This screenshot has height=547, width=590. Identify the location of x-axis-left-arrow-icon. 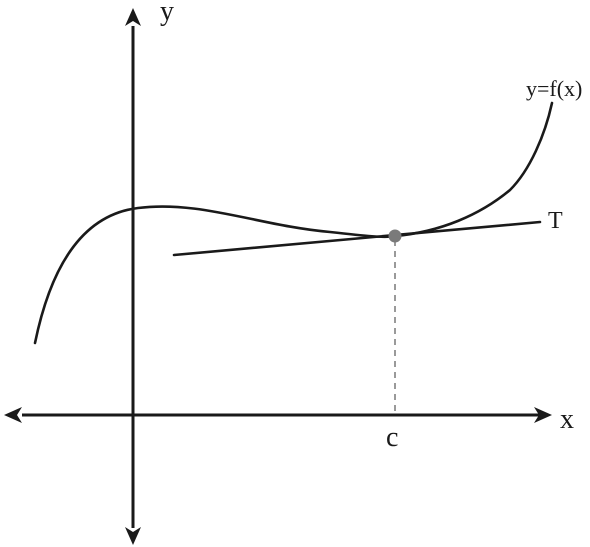
(13, 415).